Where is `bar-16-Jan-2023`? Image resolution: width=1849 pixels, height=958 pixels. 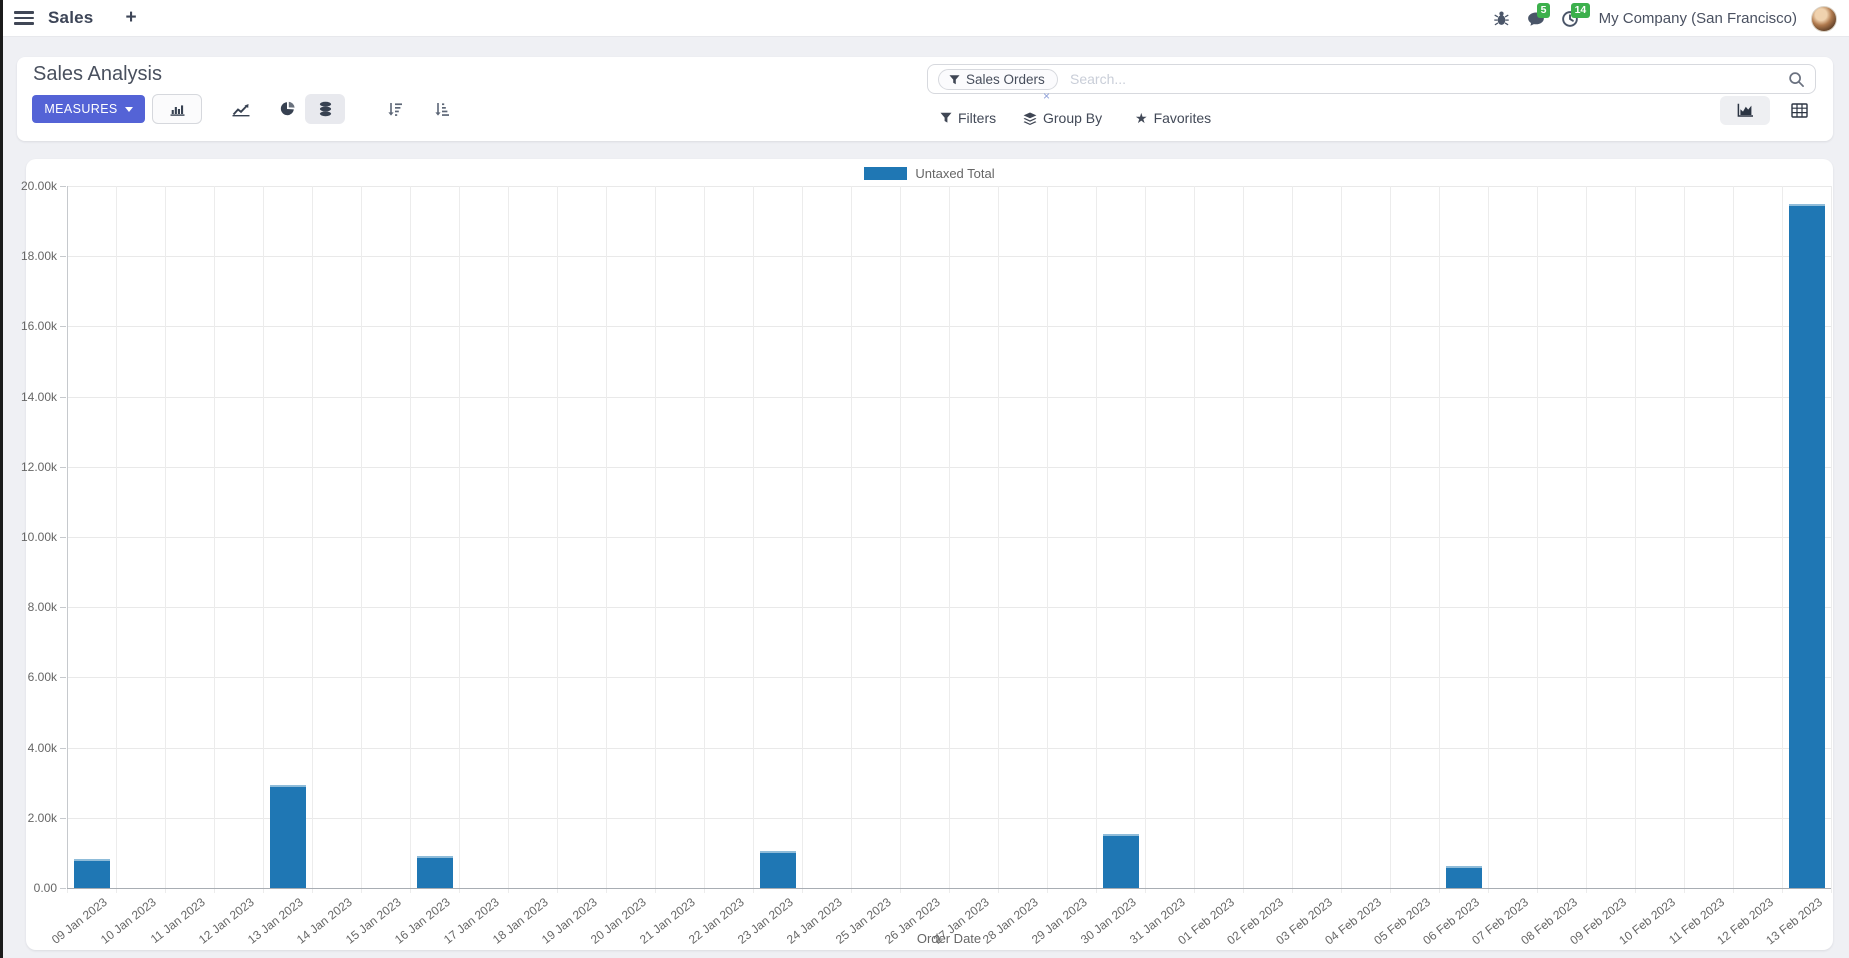
bar-16-Jan-2023 is located at coordinates (434, 872).